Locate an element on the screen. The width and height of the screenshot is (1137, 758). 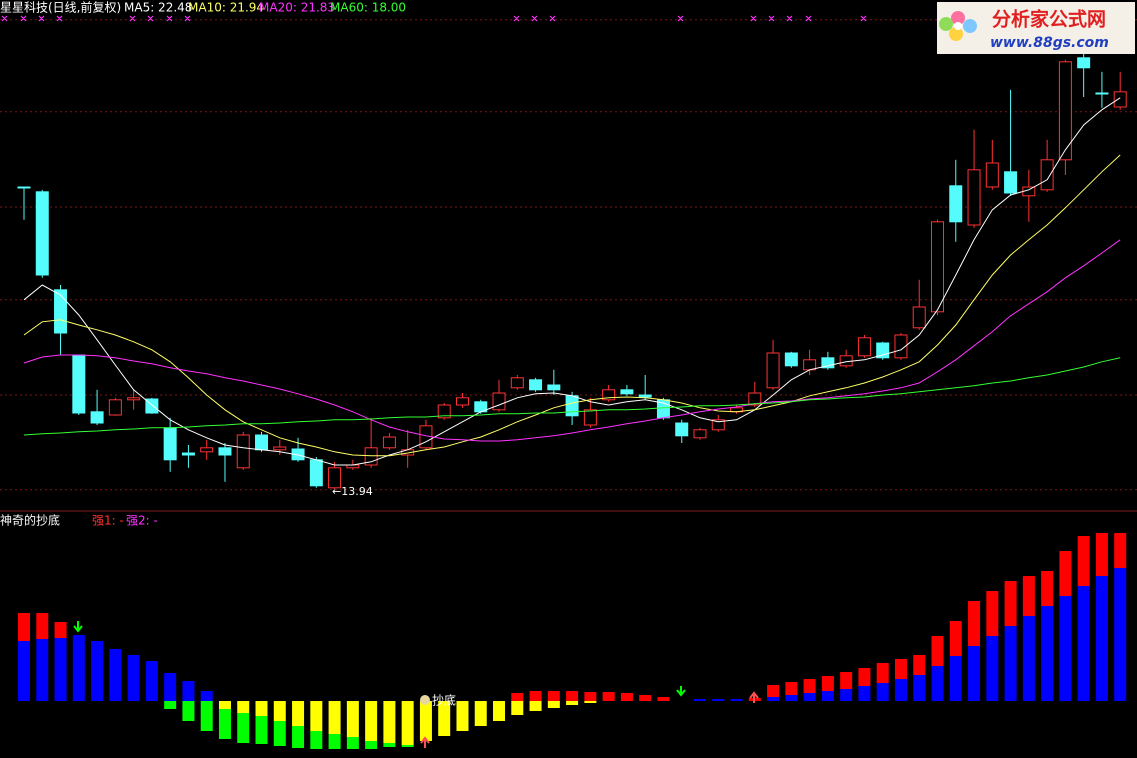
indicator-legend: 强1: - is located at coordinates (108, 521).